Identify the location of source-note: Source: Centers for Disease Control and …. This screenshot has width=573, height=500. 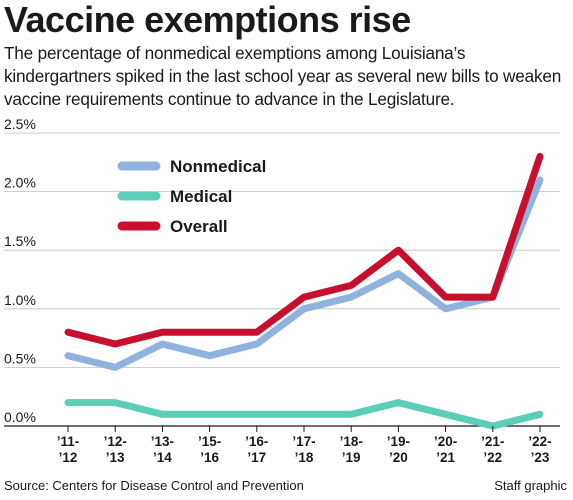
(154, 485).